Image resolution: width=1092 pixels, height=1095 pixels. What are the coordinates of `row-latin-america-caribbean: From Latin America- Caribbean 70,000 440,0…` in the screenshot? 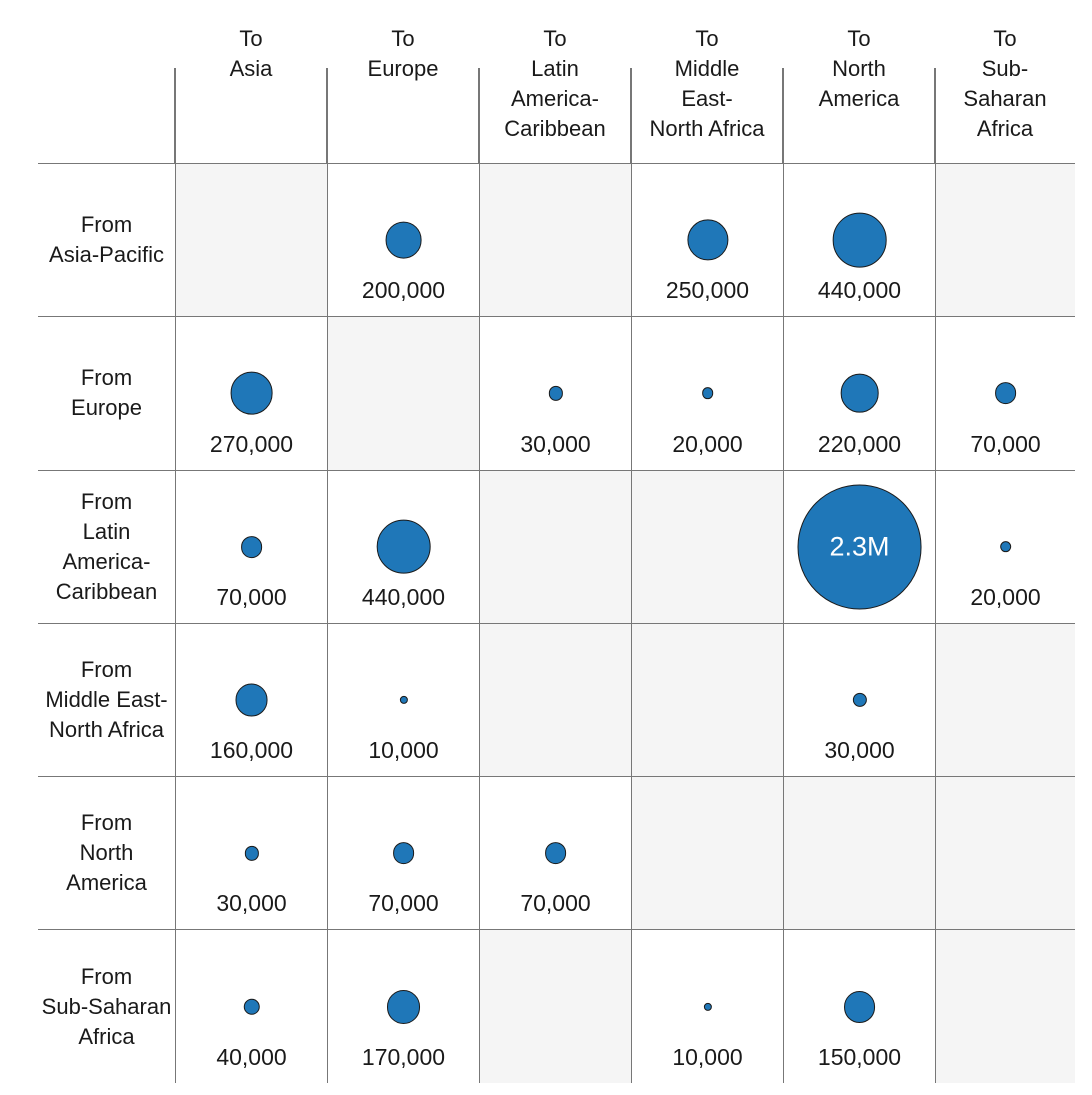 It's located at (556, 546).